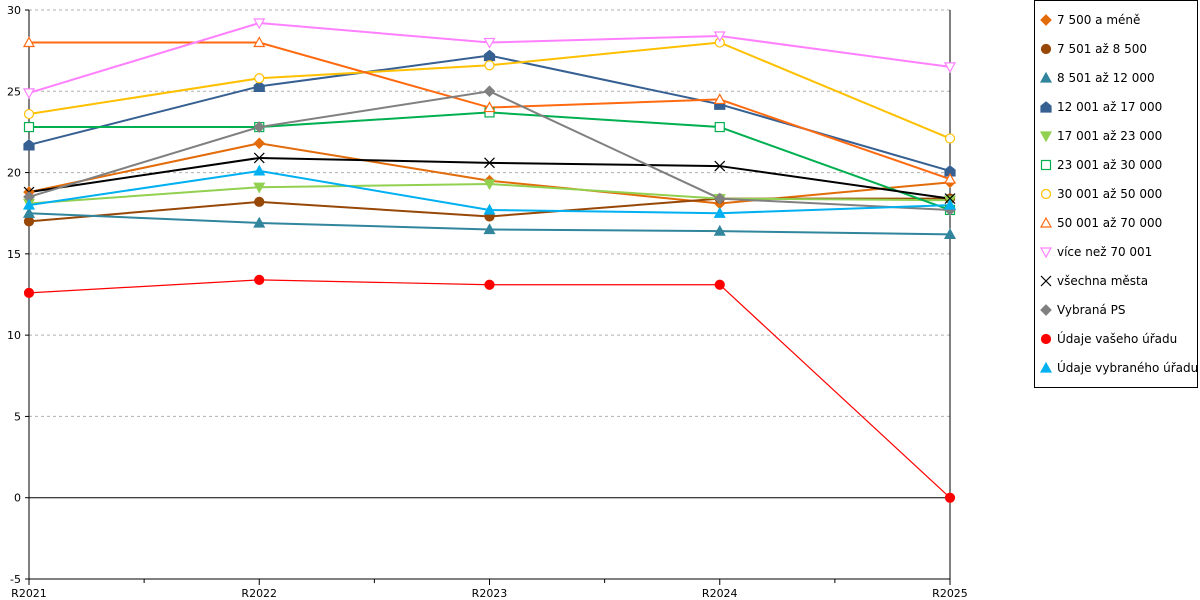  I want to click on legend-label: 7 500 a méně, so click(1099, 20).